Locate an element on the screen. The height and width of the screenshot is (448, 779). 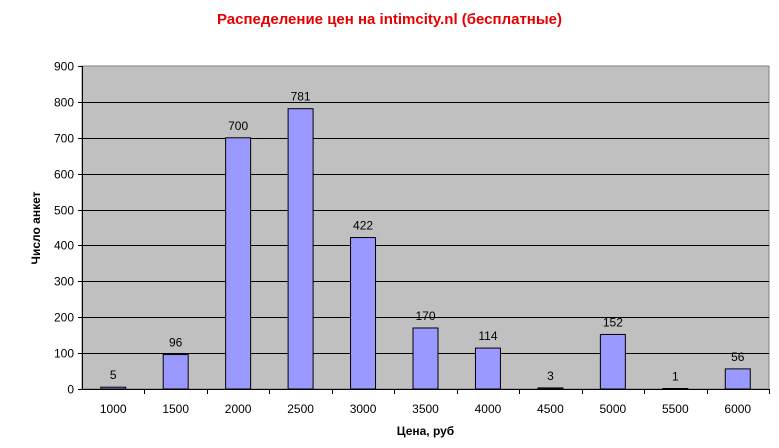
x-tick-label: 6000 is located at coordinates (737, 409).